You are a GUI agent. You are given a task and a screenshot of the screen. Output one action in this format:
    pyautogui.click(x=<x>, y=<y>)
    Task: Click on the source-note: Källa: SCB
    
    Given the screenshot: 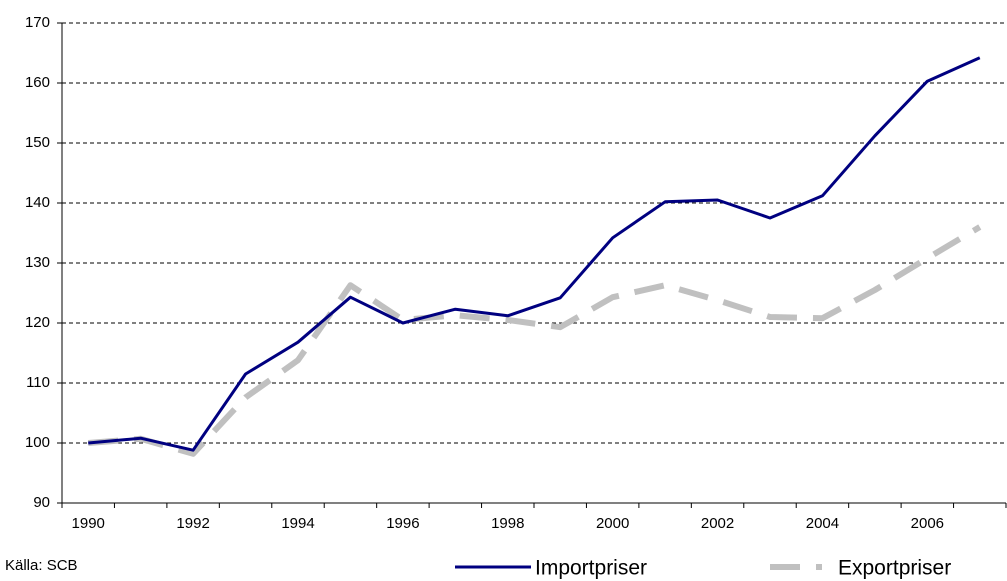 What is the action you would take?
    pyautogui.click(x=41, y=565)
    